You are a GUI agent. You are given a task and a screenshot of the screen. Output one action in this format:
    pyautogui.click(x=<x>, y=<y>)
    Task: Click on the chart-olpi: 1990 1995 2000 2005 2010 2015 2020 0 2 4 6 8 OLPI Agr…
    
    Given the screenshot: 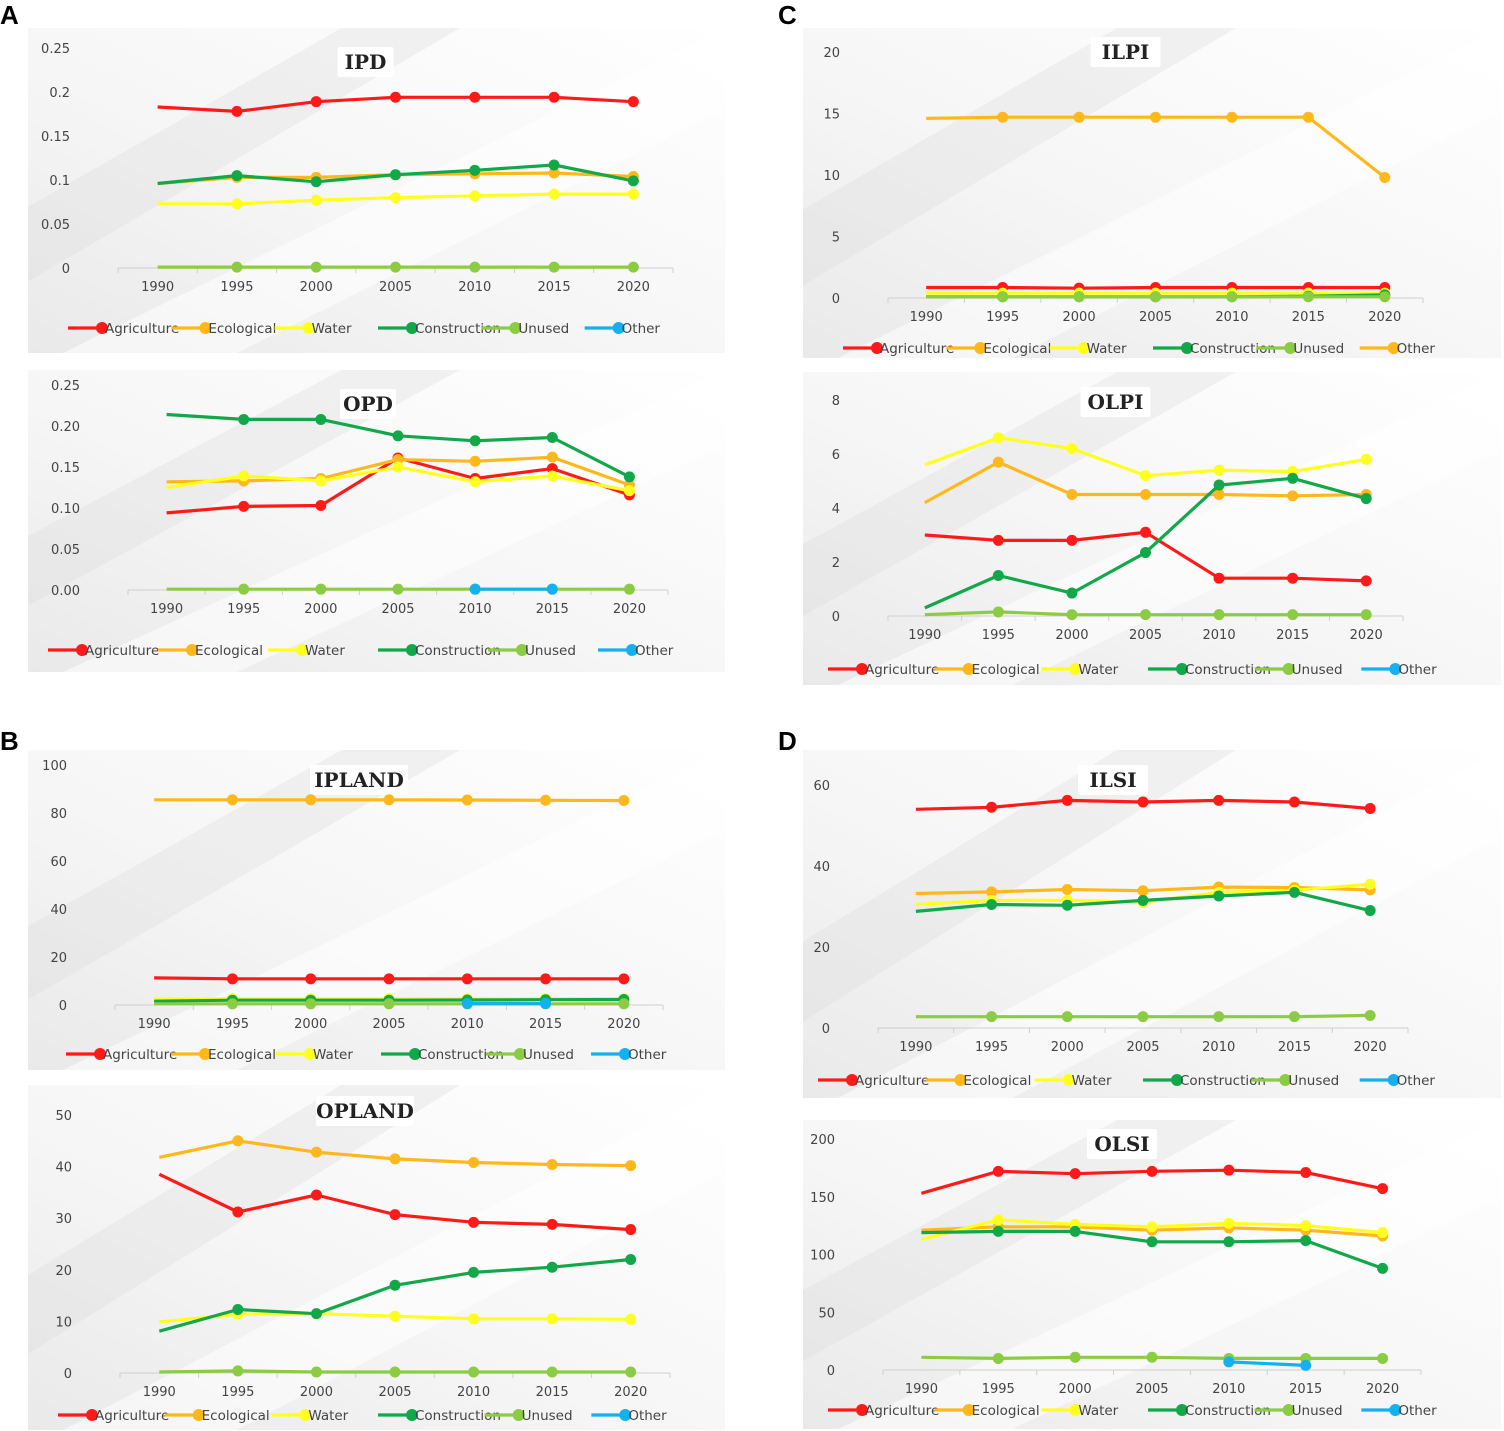 What is the action you would take?
    pyautogui.click(x=1152, y=528)
    